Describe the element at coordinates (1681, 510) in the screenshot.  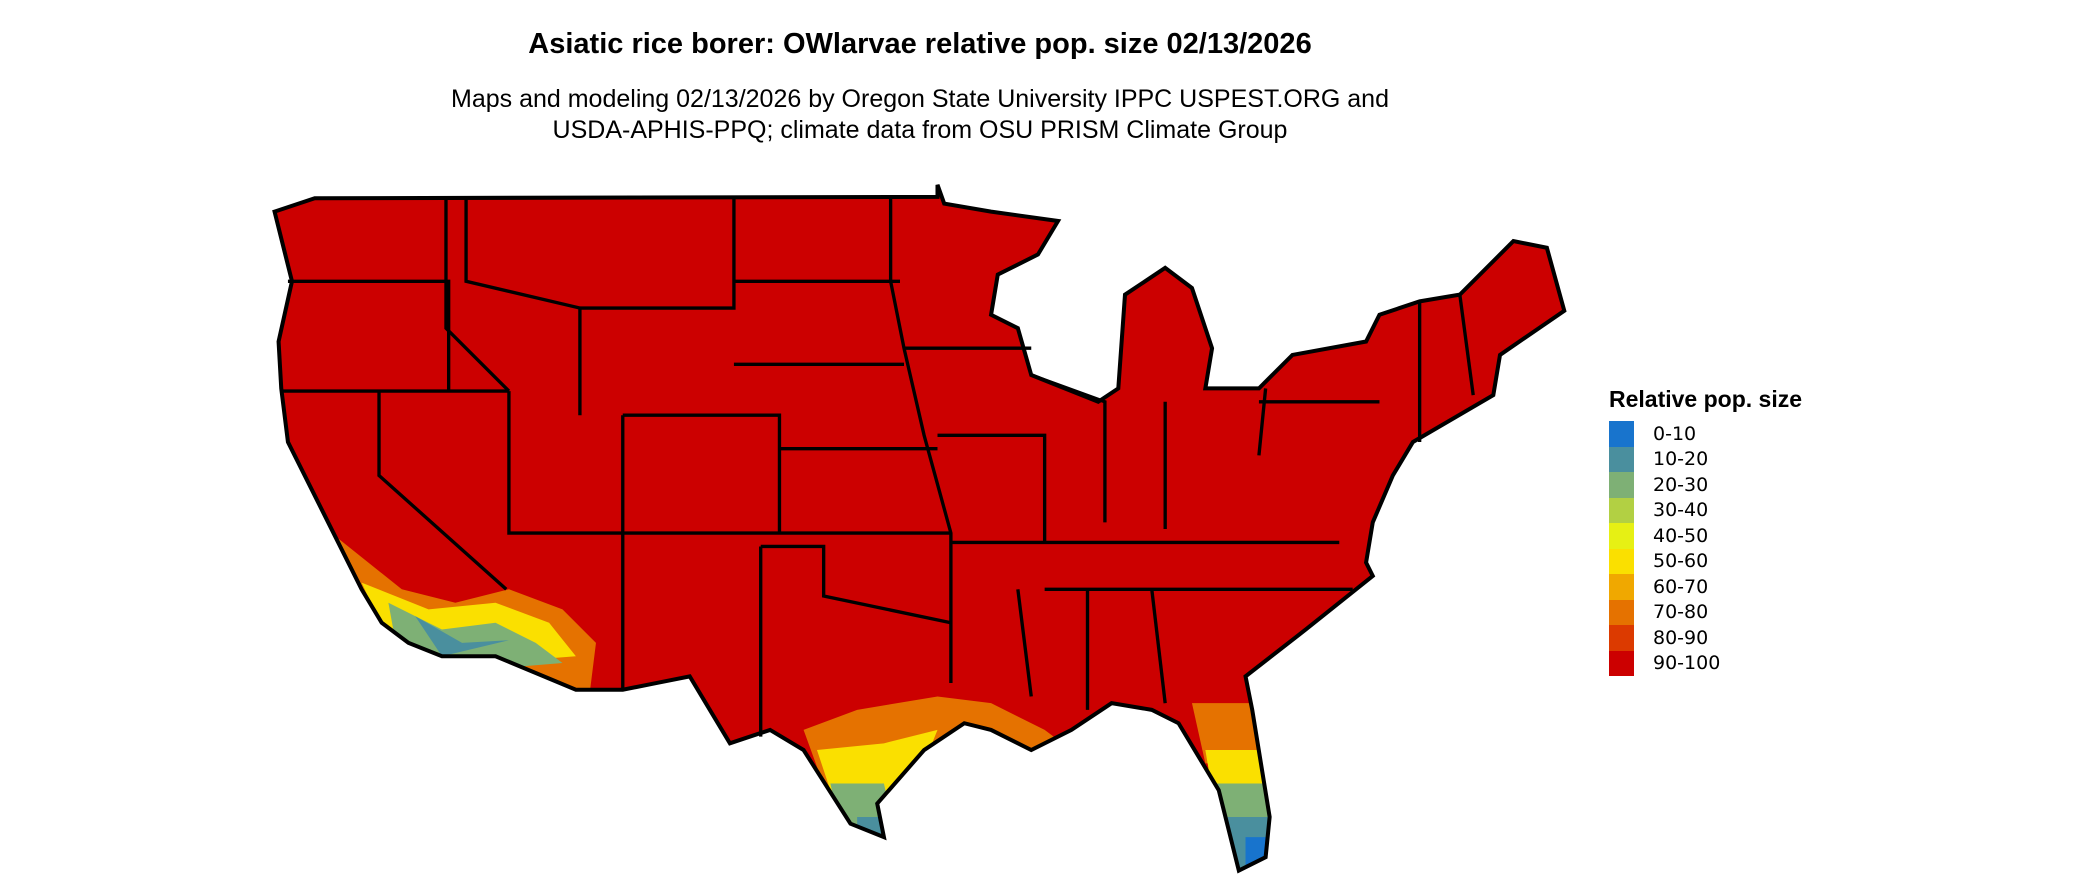
I see `legend-label: 30-40` at that location.